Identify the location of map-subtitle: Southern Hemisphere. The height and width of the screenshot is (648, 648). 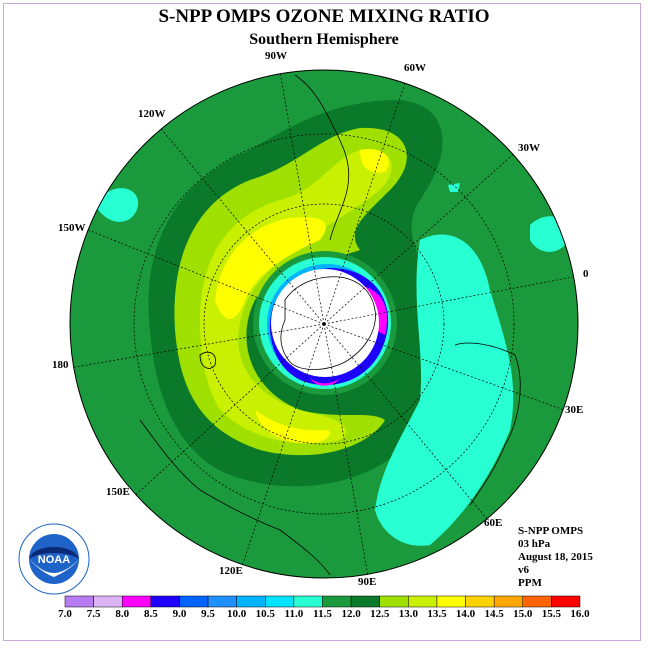
(324, 39).